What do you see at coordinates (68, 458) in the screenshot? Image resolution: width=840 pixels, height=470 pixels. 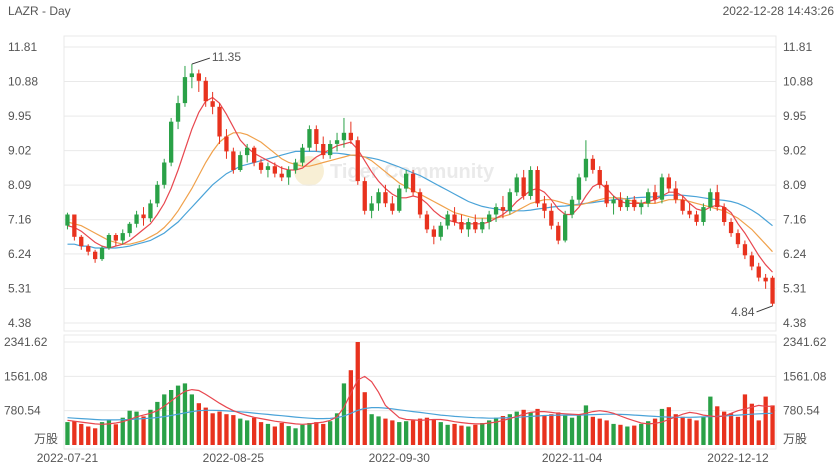 I see `date-tick-label: 2022-07-21` at bounding box center [68, 458].